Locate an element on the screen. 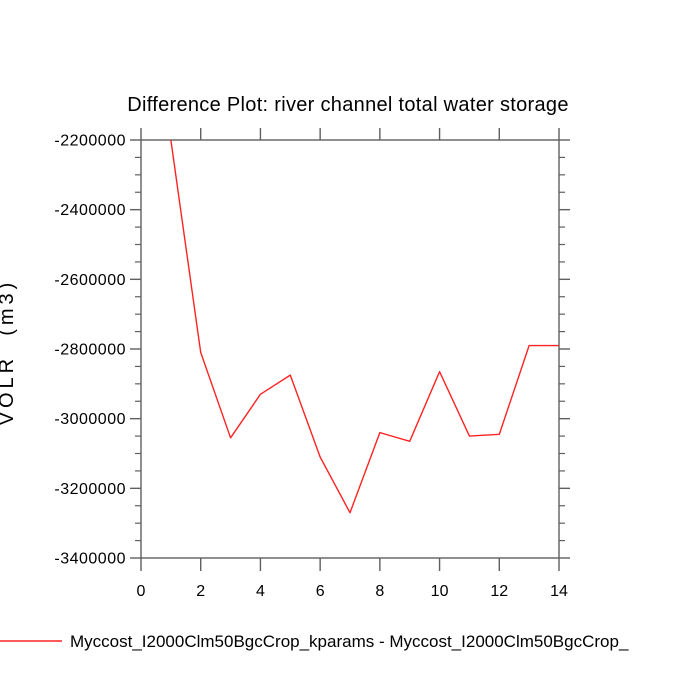  y-tick-label: -2800000 is located at coordinates (90, 350).